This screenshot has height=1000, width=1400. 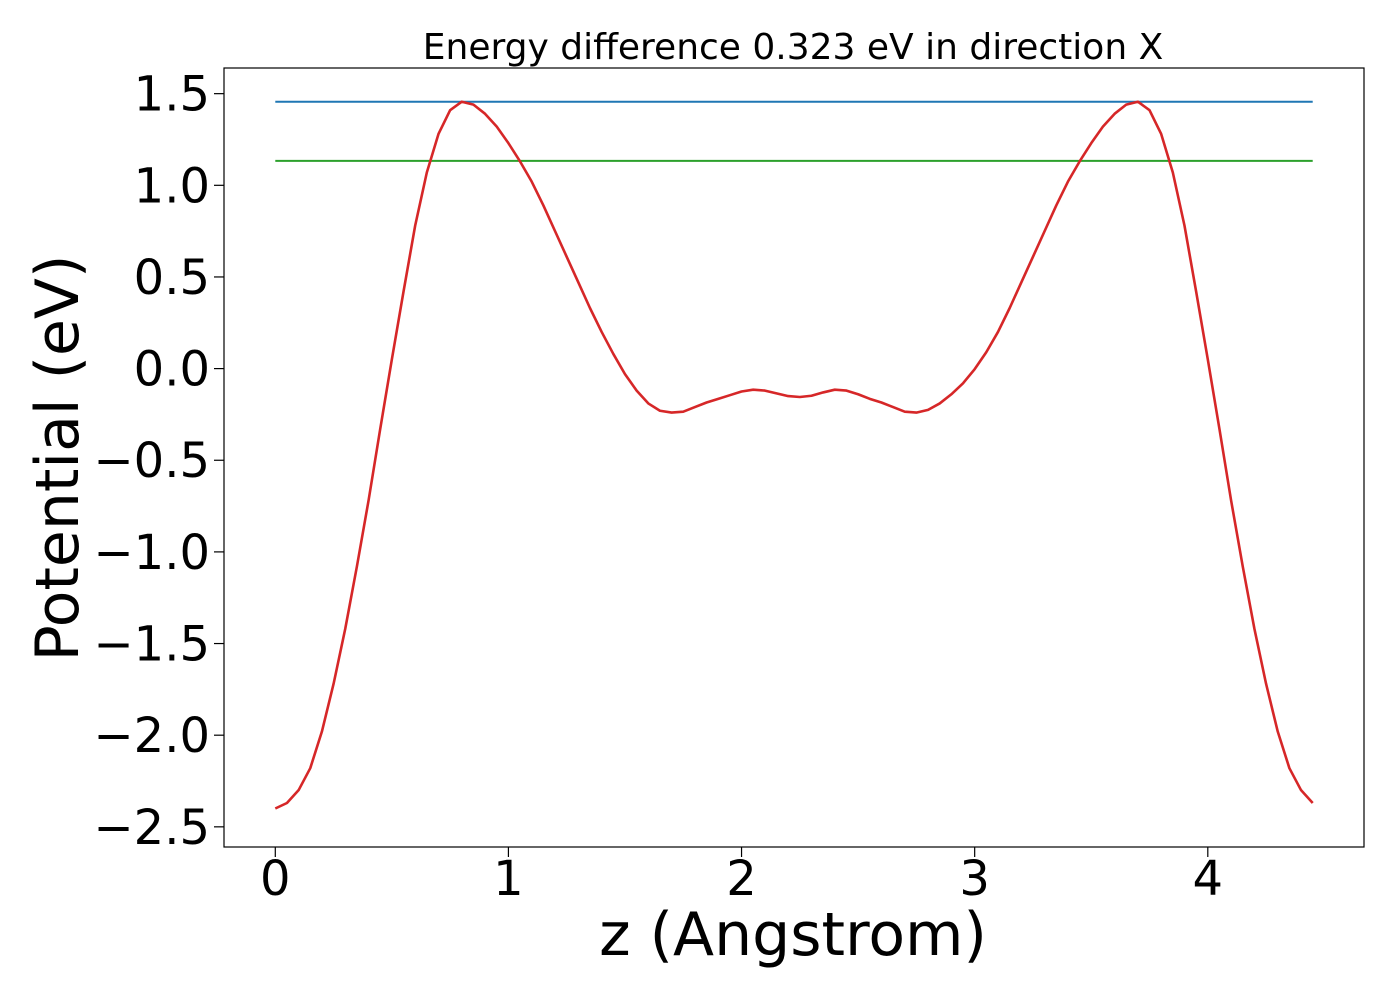 I want to click on x-axis-ticks: 0 1 2 3 4, so click(x=741, y=877).